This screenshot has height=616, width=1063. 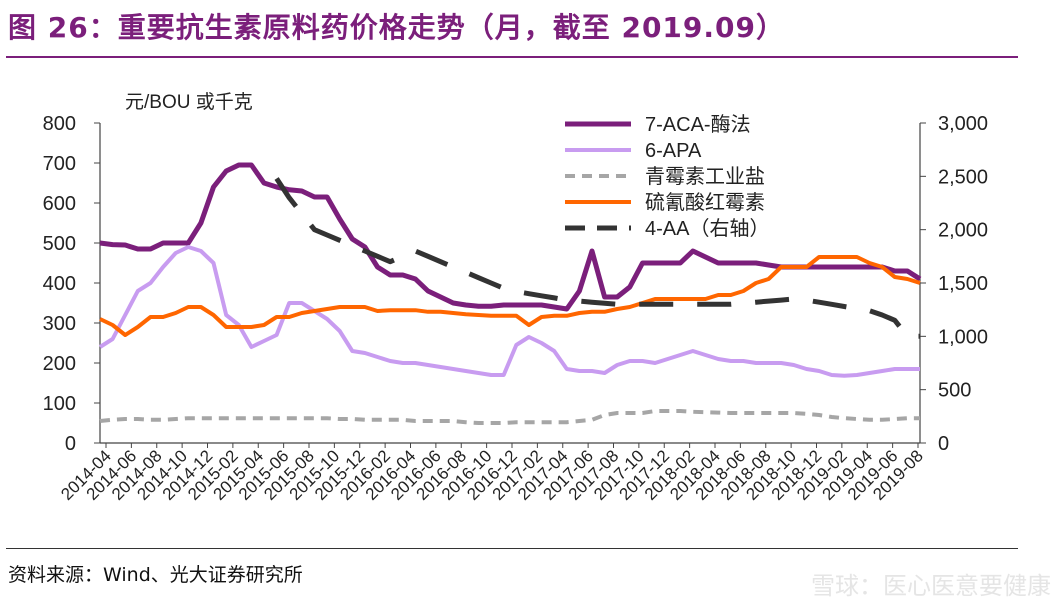 What do you see at coordinates (931, 586) in the screenshot?
I see `watermark-text: 雪球：医心医意要健康` at bounding box center [931, 586].